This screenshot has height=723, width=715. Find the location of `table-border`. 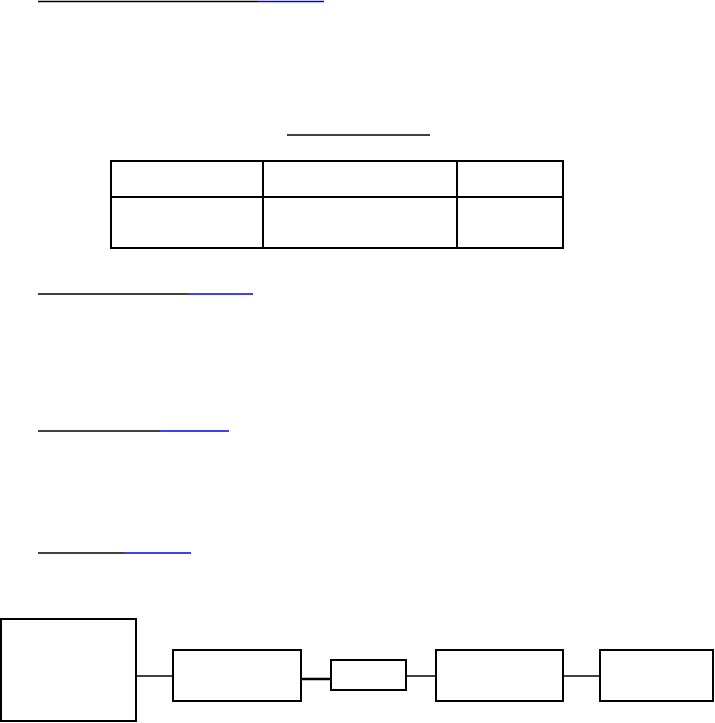

table-border is located at coordinates (337, 204).